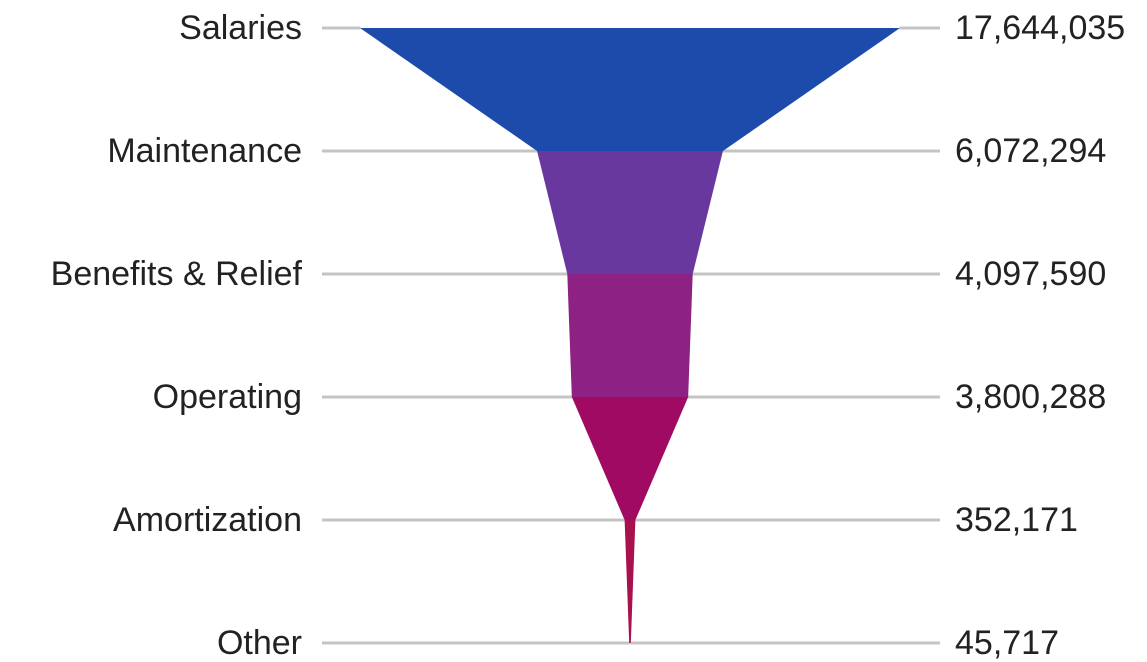 The width and height of the screenshot is (1147, 662). I want to click on stage-value: 352,171, so click(1016, 520).